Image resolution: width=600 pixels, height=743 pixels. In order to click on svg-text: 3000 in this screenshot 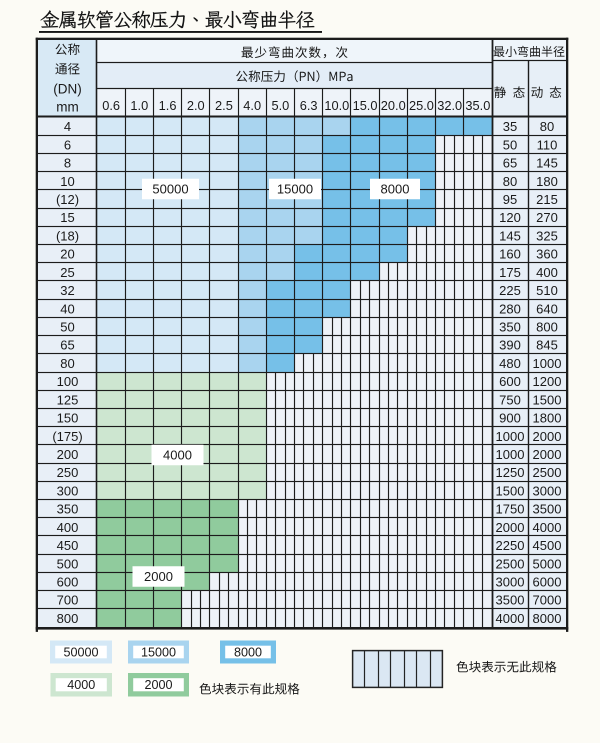, I will do `click(547, 490)`.